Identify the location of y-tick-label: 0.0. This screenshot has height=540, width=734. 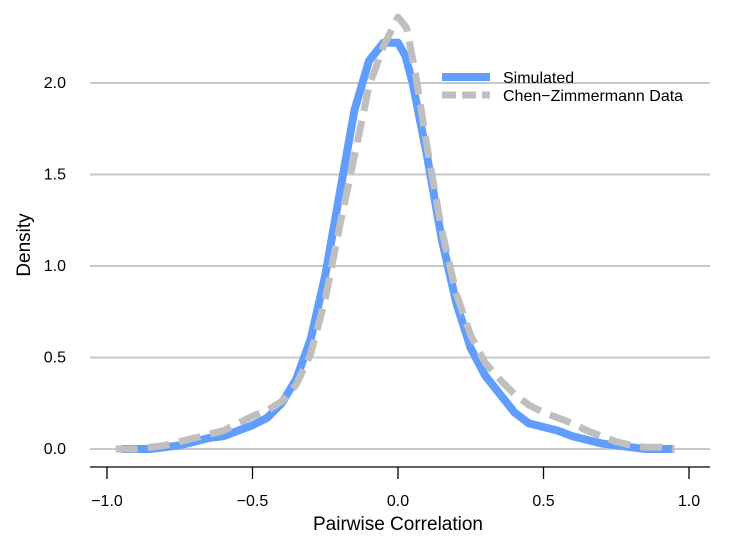
(55, 449).